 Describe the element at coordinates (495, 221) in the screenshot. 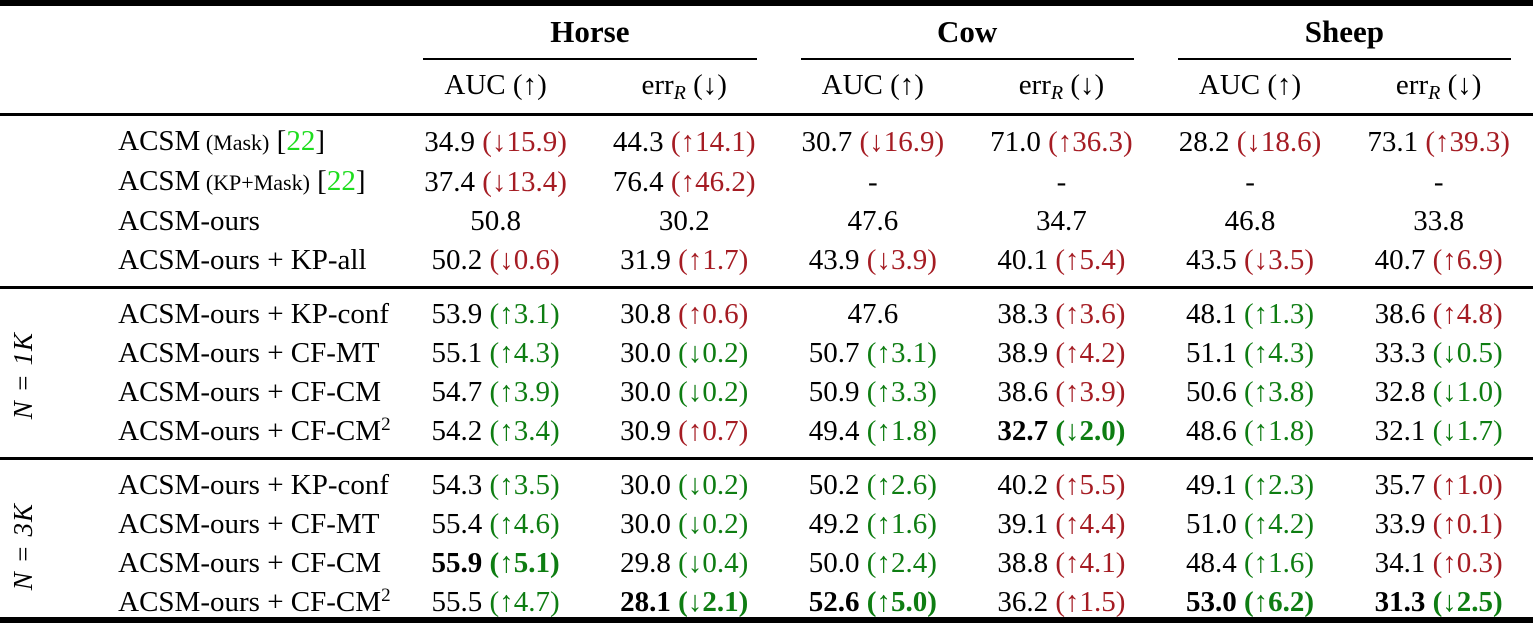

I see `metric-value: 50.8` at that location.